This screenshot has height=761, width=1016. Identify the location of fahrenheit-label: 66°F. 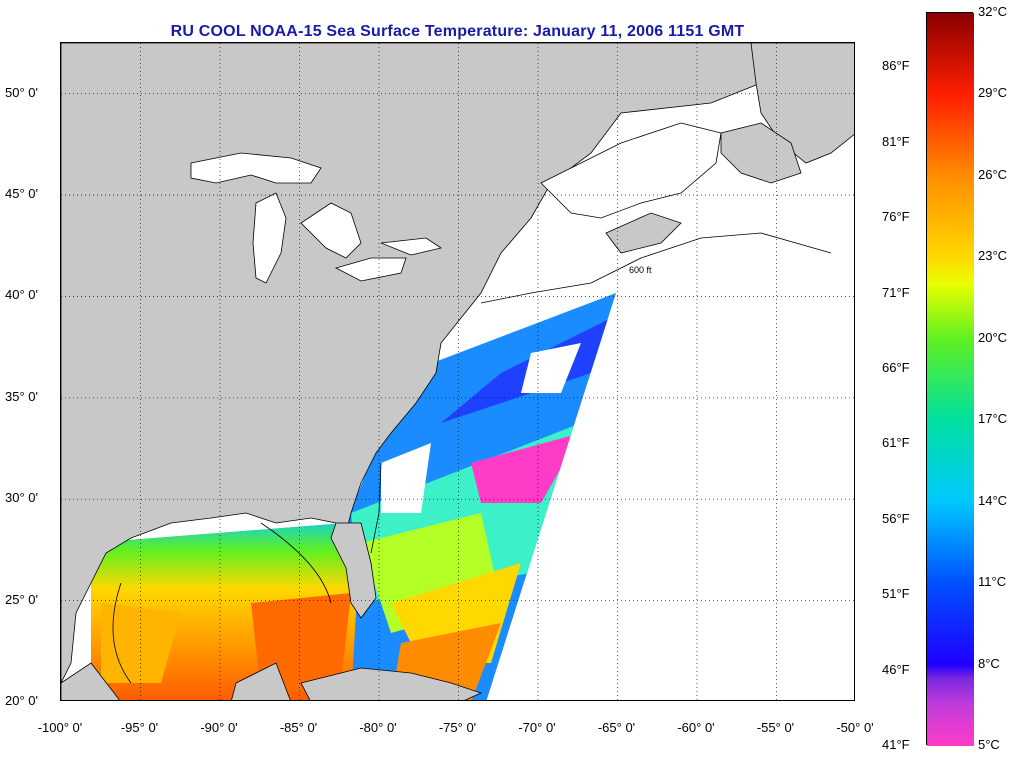
(896, 367).